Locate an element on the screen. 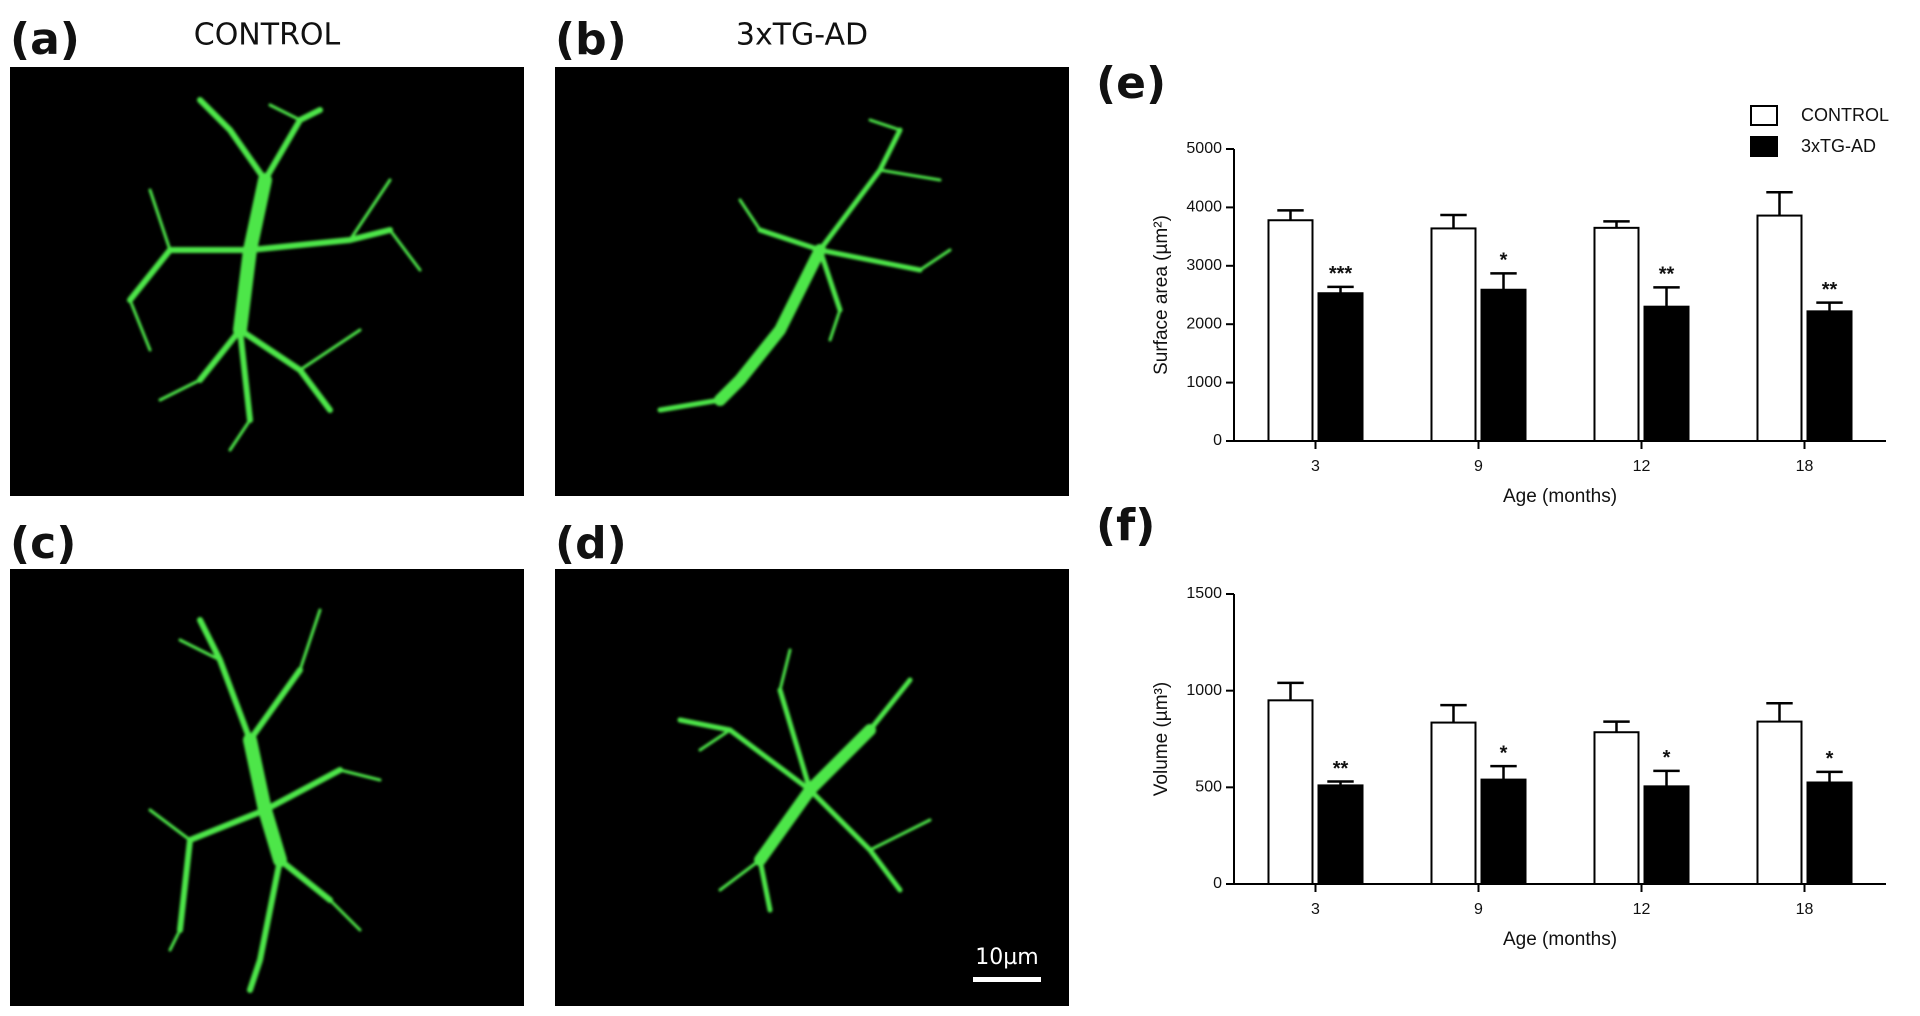 This screenshot has width=1920, height=1016. y-tick-label: 3000 is located at coordinates (1204, 265).